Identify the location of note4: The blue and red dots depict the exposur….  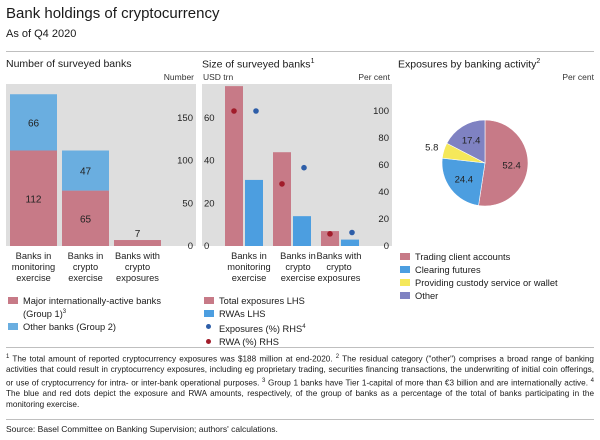
(300, 399).